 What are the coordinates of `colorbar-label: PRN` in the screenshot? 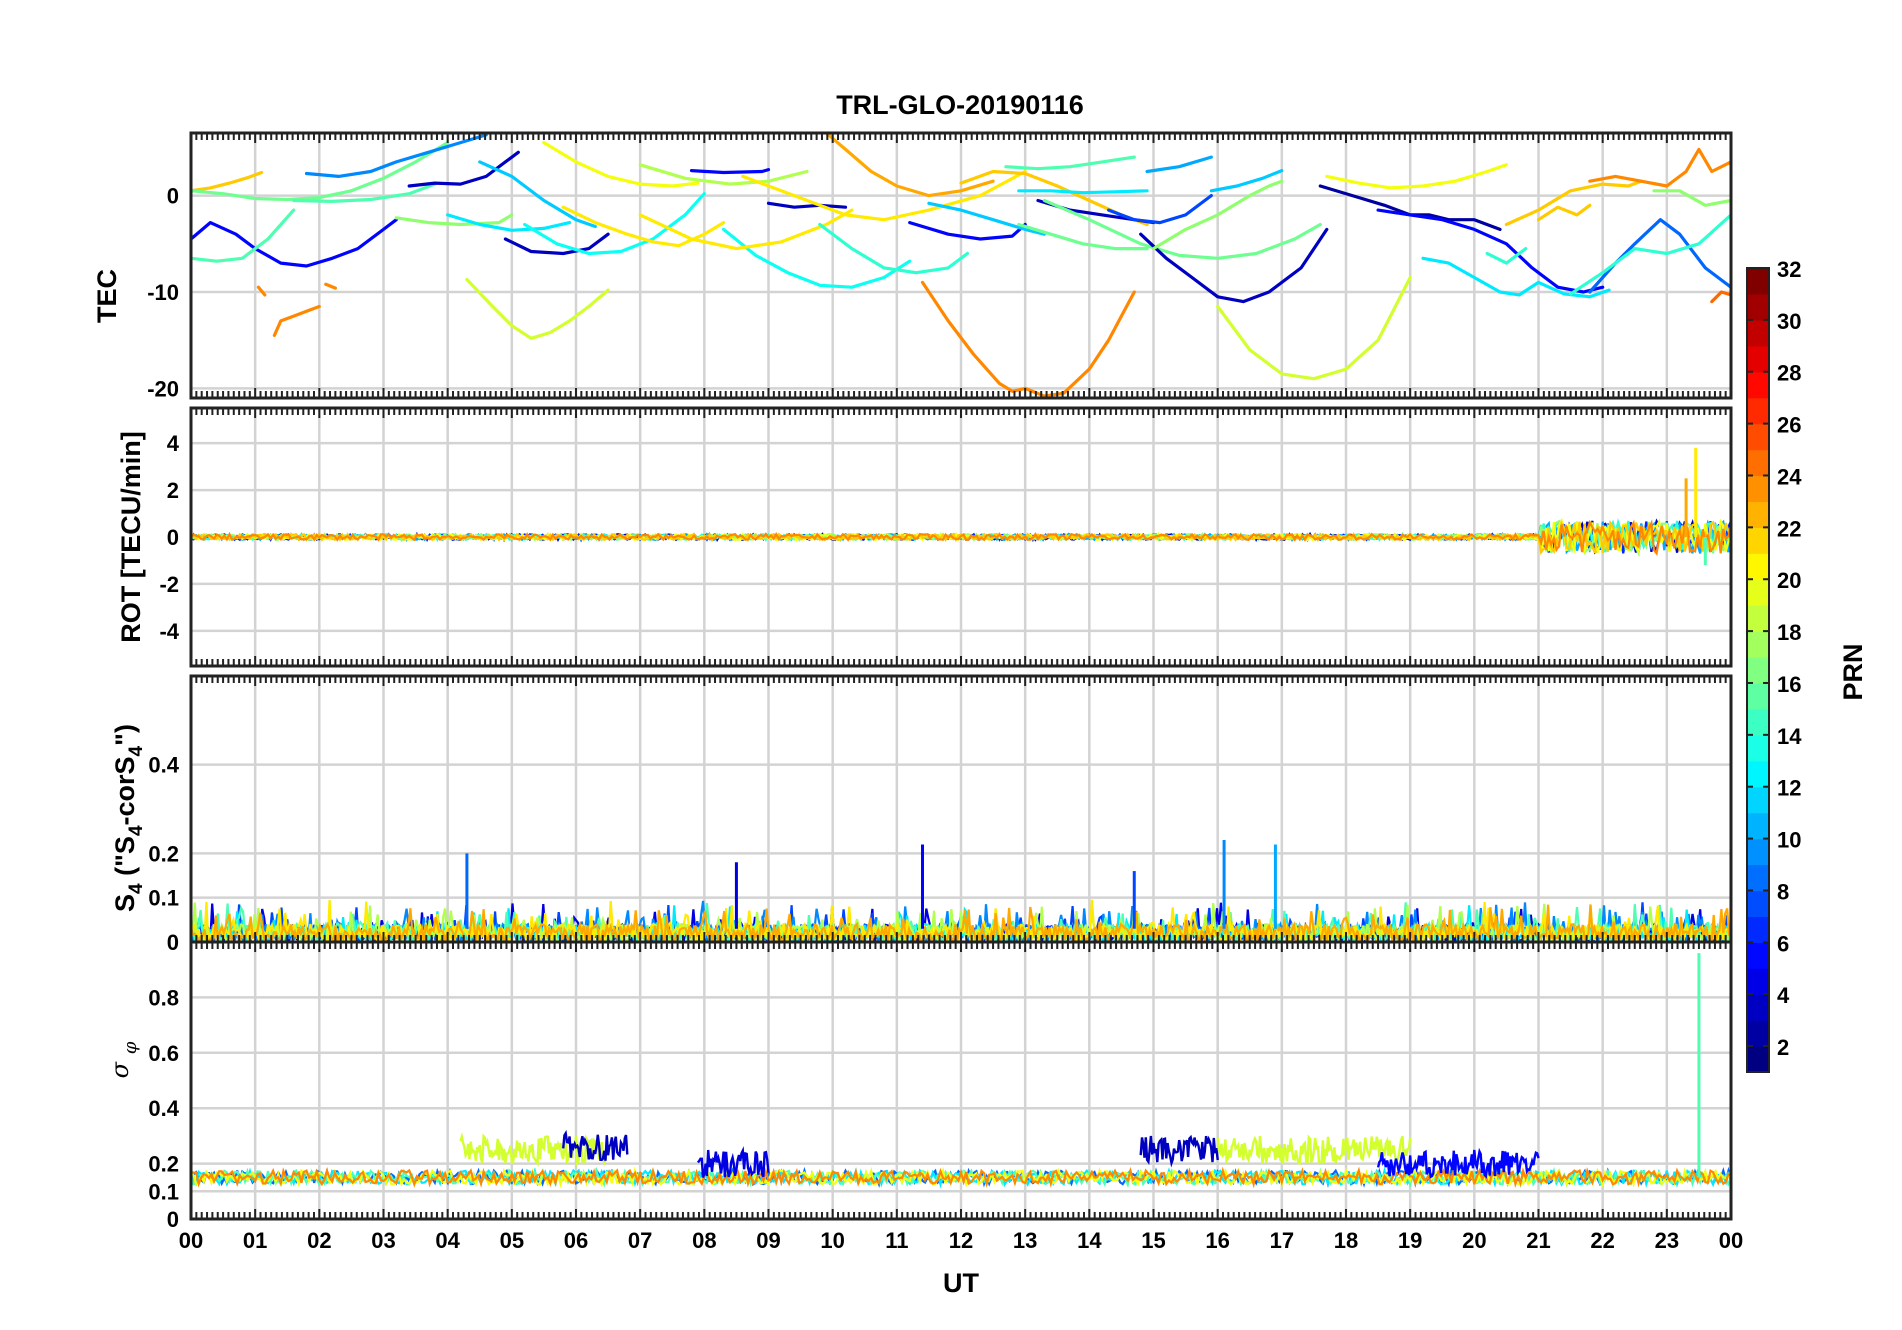 It's located at (1853, 671).